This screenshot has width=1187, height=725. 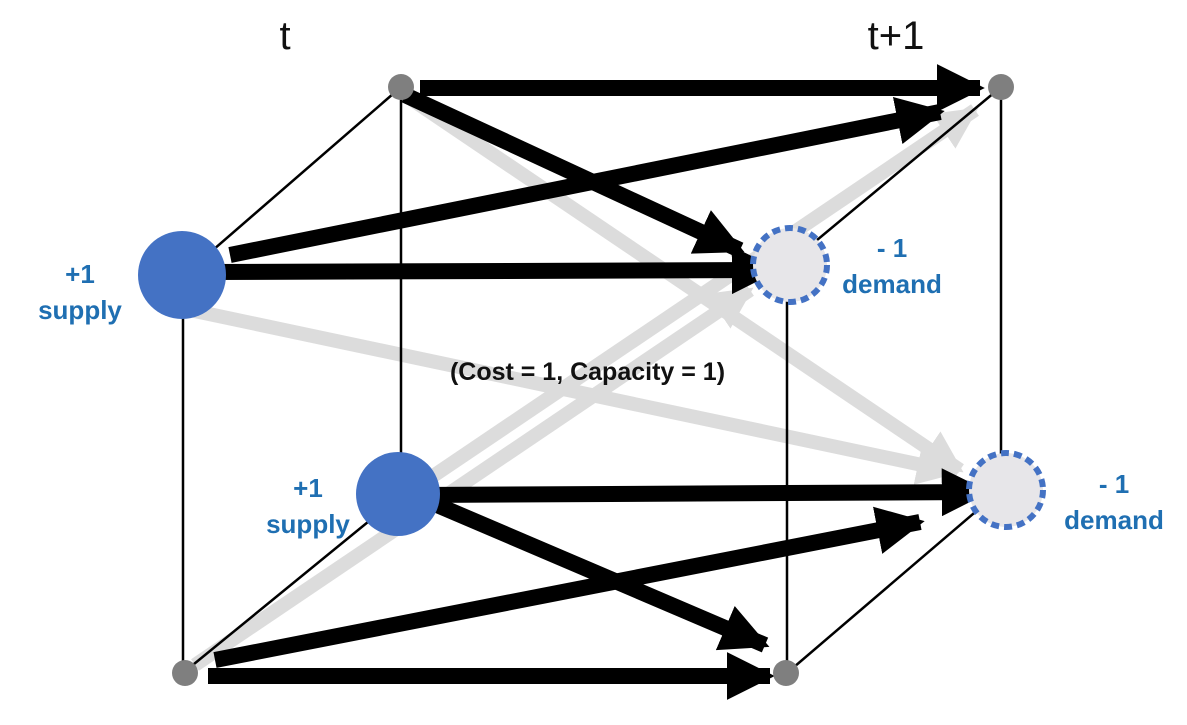 I want to click on demand-top-value: - 1, so click(x=892, y=248).